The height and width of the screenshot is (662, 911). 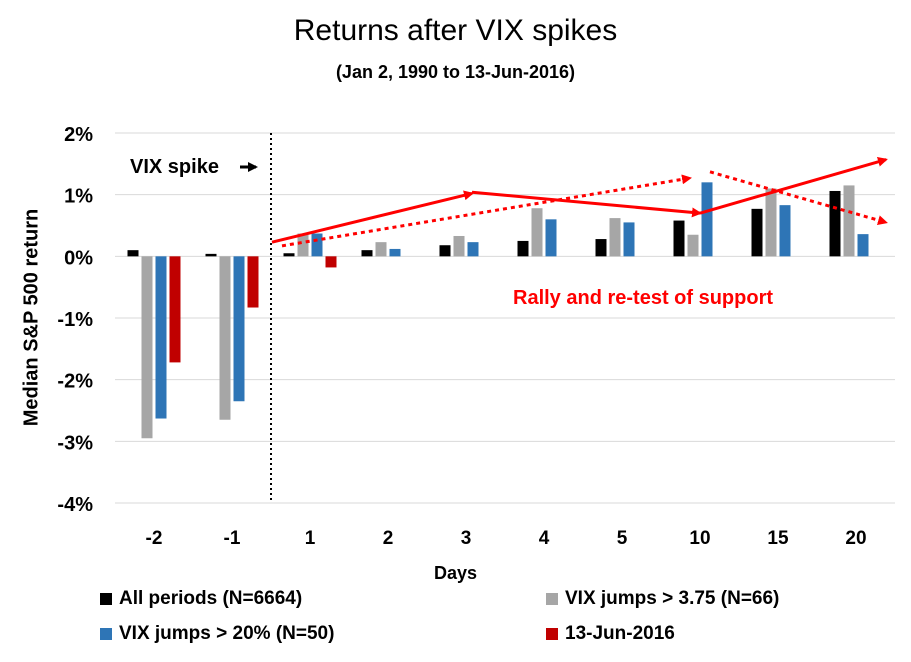 What do you see at coordinates (473, 249) in the screenshot?
I see `bar-3-s2` at bounding box center [473, 249].